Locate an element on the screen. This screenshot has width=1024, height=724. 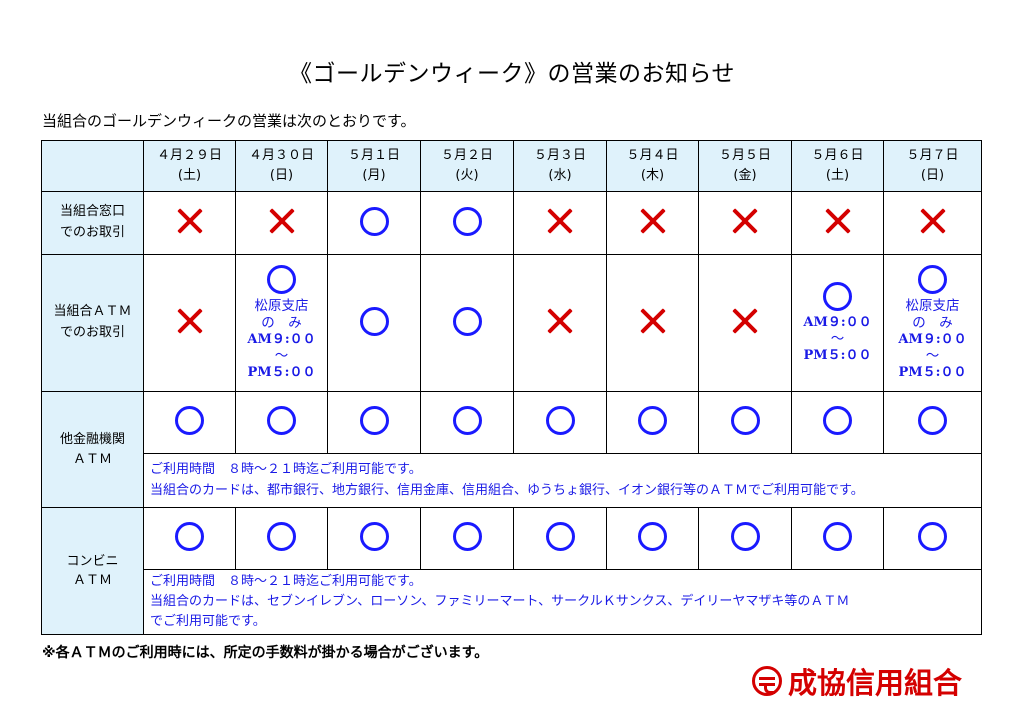
date-header: ５月５日 (金) is located at coordinates (745, 166).